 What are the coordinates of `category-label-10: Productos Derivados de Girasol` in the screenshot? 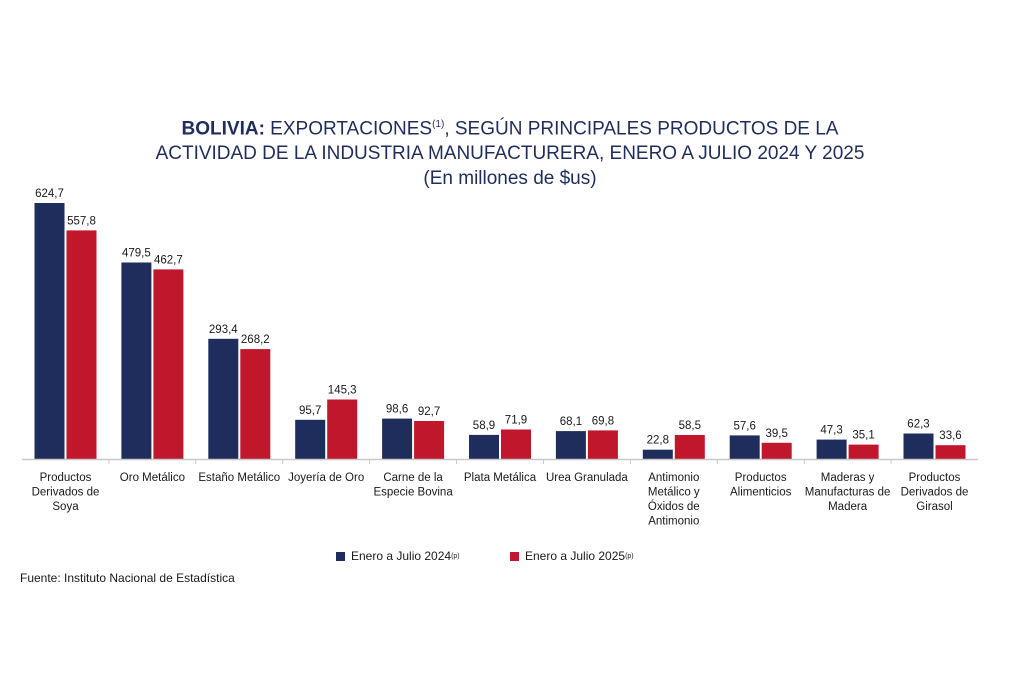 It's located at (935, 492).